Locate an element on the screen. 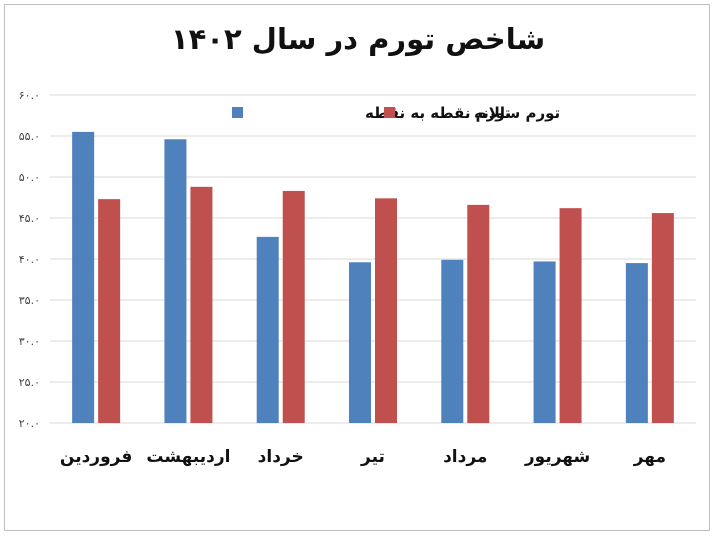  legend-label-point-to-point: تورم نقطه به نقطه is located at coordinates (437, 113).